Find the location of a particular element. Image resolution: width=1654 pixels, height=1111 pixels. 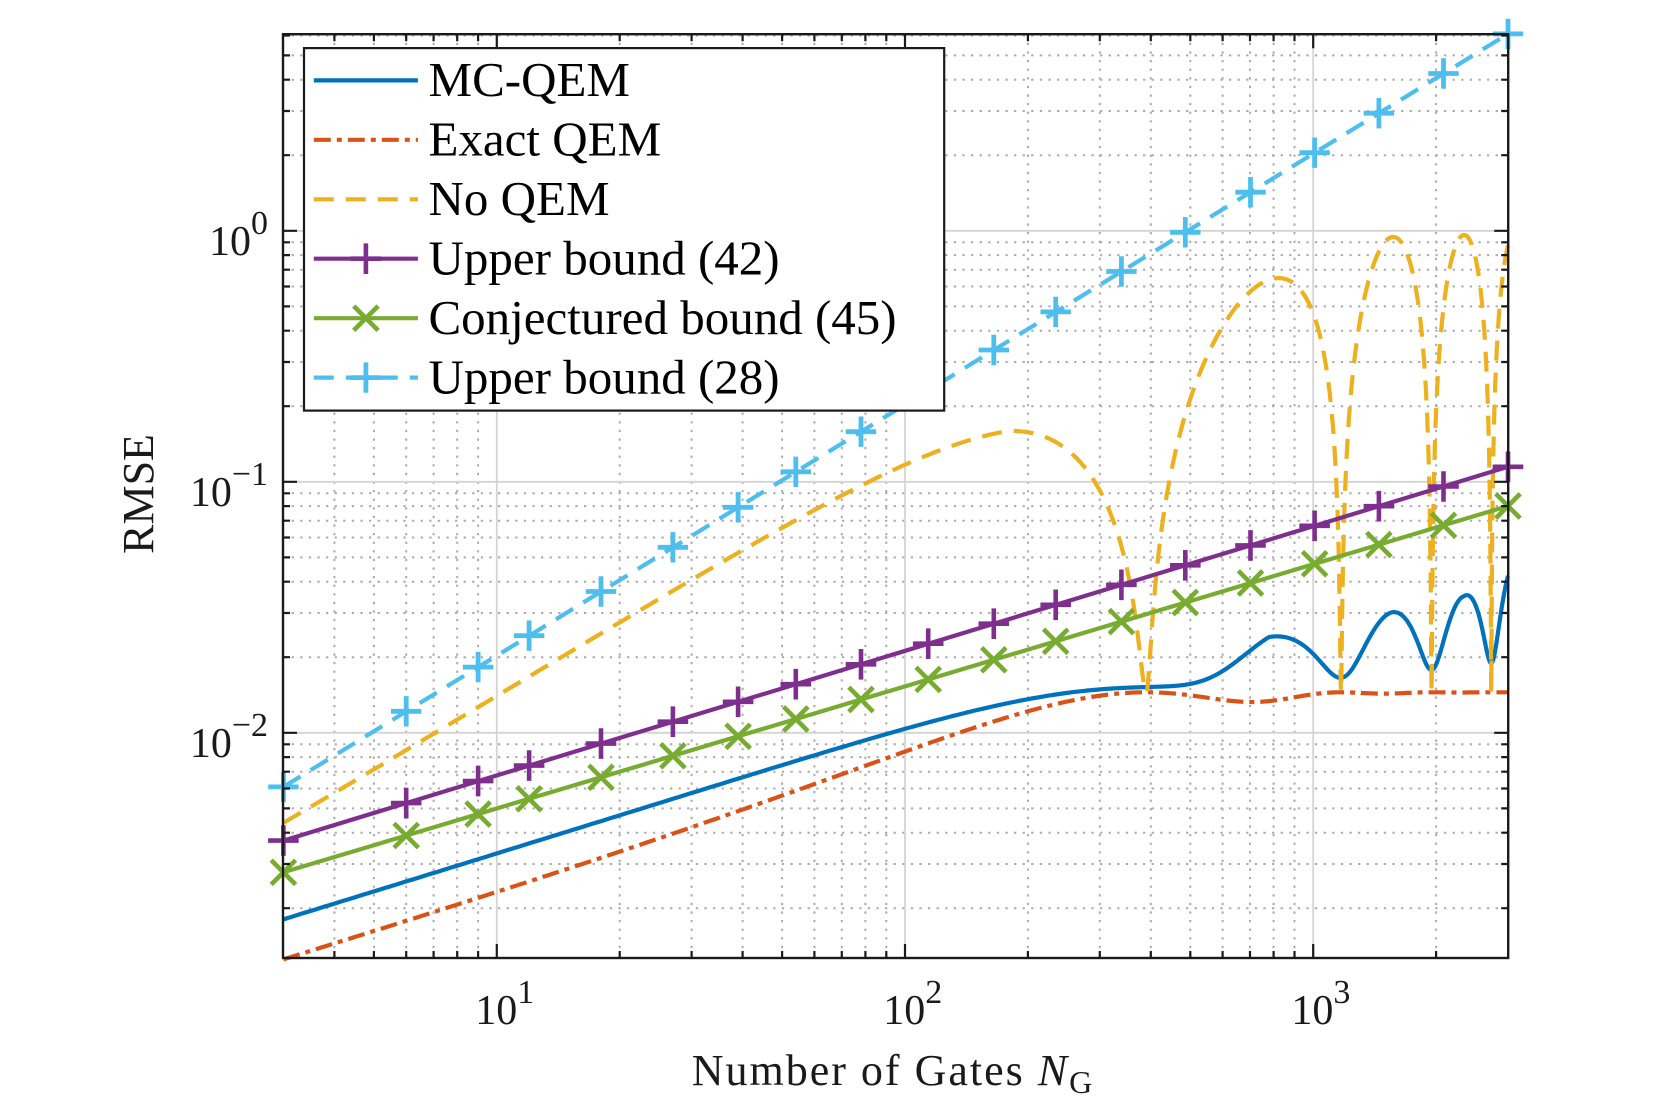

svg-text: MC-QEM is located at coordinates (529, 79).